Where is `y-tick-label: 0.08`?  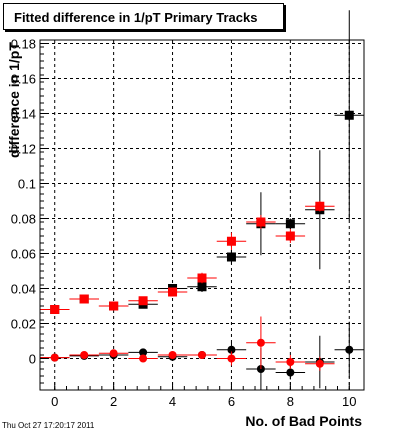
y-tick-label: 0.08 is located at coordinates (23, 219).